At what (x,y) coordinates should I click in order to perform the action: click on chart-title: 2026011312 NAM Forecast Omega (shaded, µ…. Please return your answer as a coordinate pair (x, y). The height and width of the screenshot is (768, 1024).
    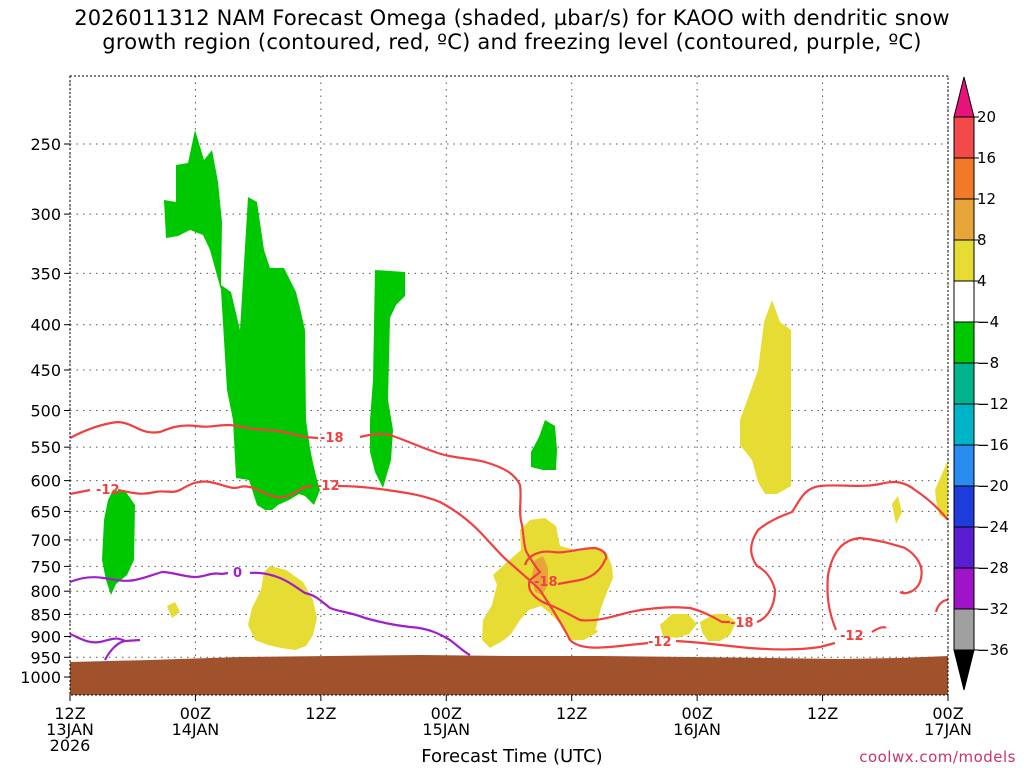
    Looking at the image, I should click on (512, 30).